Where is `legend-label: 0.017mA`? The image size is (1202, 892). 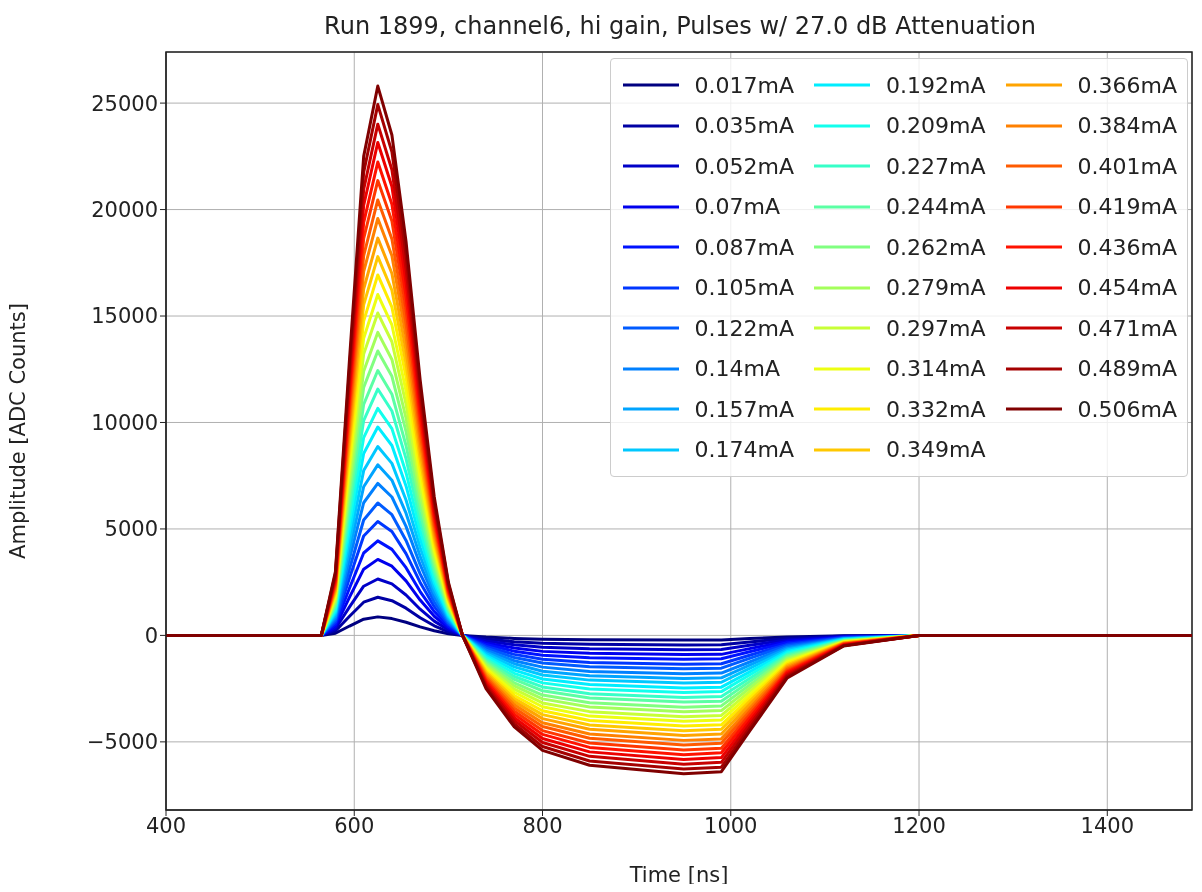 legend-label: 0.017mA is located at coordinates (744, 85).